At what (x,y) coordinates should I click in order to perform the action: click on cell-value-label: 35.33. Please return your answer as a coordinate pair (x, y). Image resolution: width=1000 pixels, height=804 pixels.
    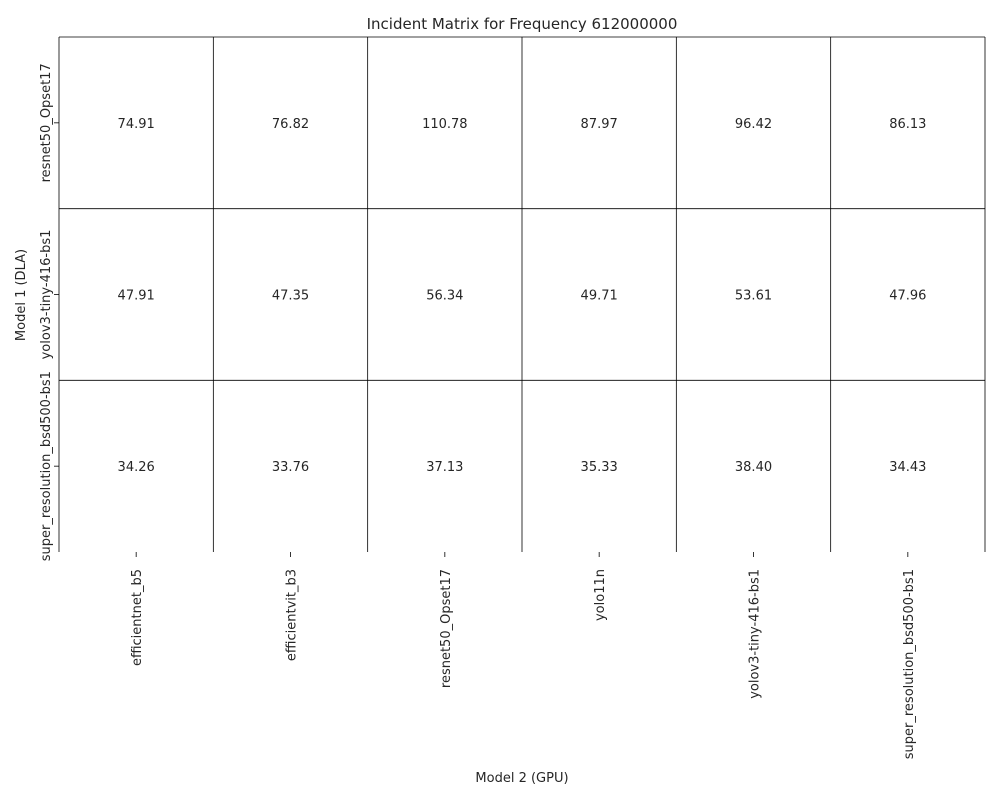
    Looking at the image, I should click on (599, 467).